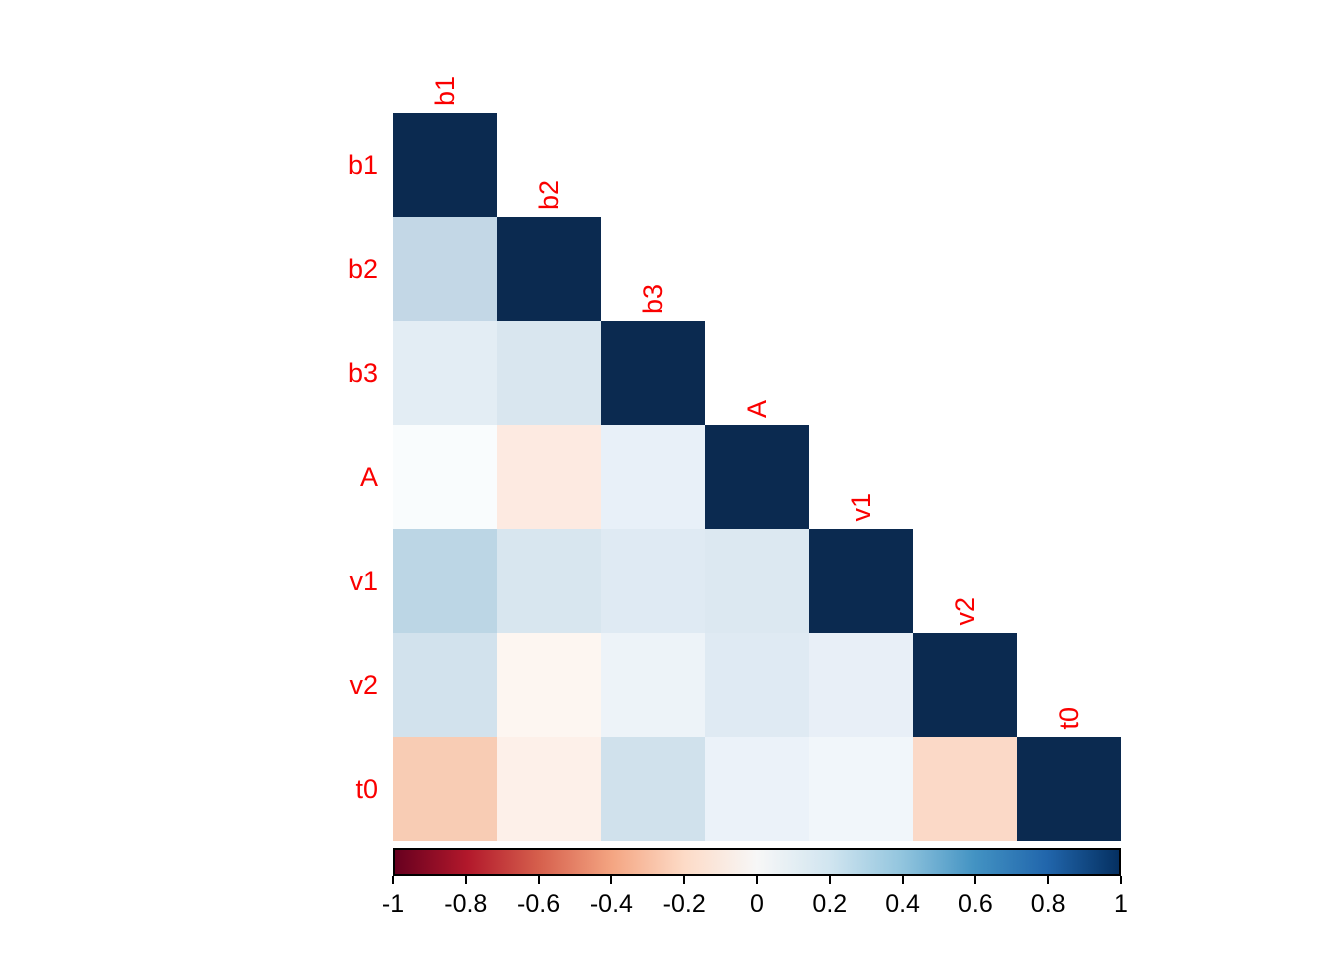 The image size is (1344, 960). Describe the element at coordinates (757, 477) in the screenshot. I see `matrix-cell-A-A` at that location.